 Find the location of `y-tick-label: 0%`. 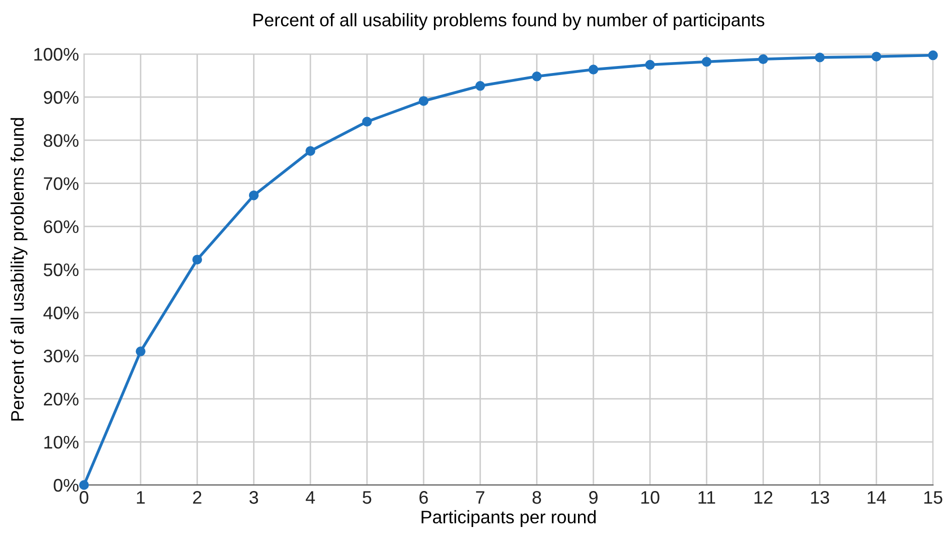

y-tick-label: 0% is located at coordinates (66, 485).